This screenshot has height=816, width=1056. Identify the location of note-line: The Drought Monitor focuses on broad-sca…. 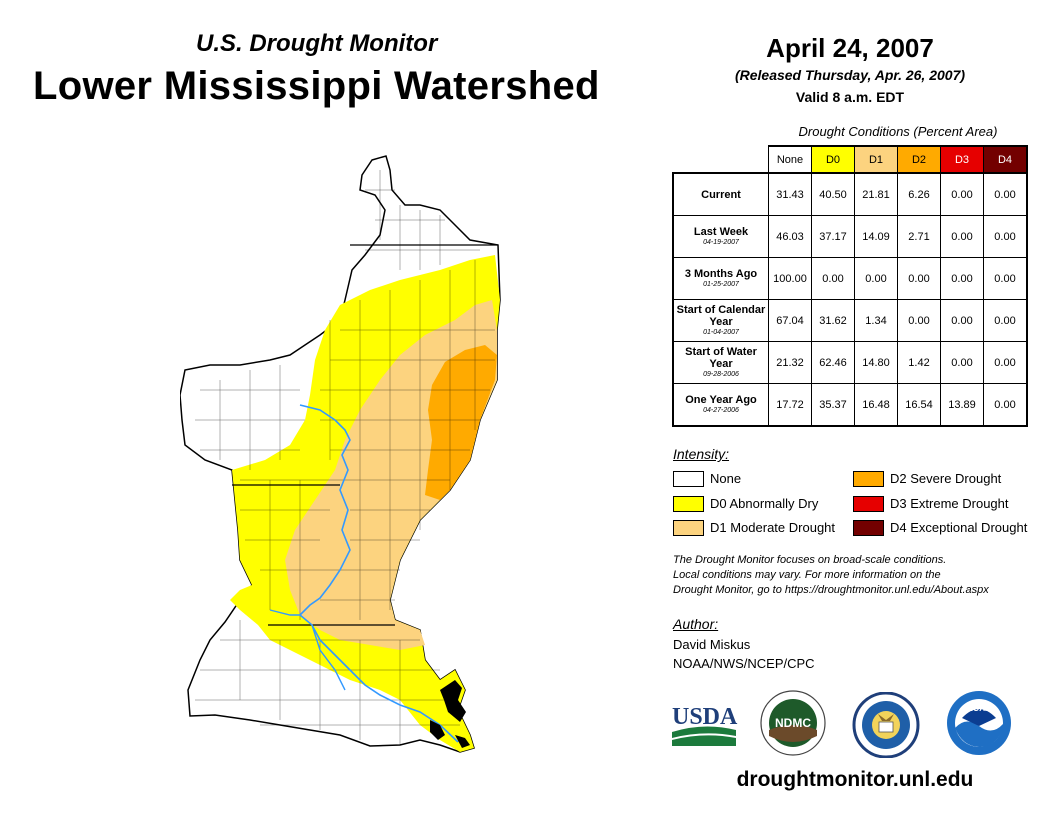
(810, 560).